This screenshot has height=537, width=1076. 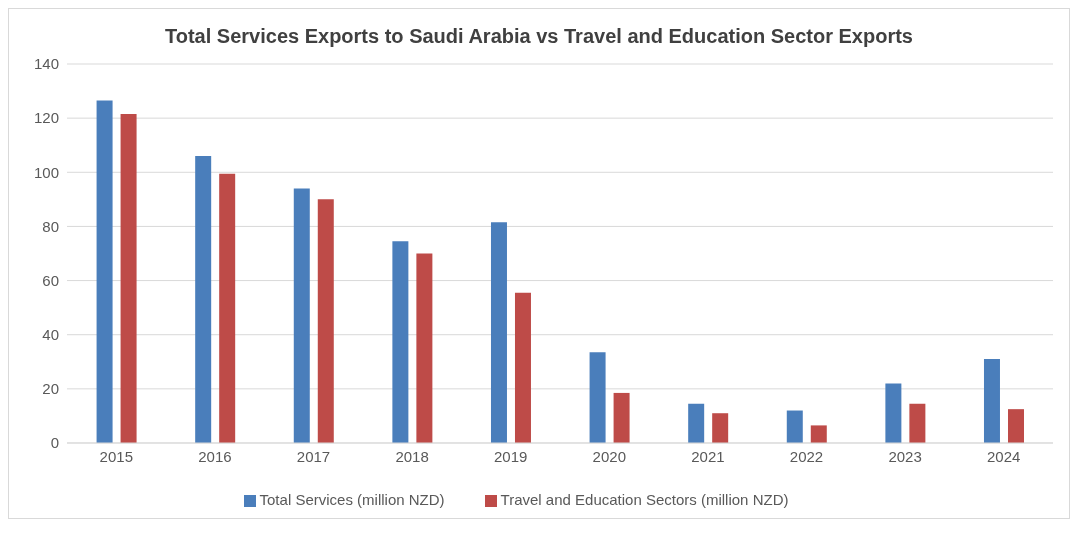 I want to click on y-tick-label: 60, so click(x=50, y=280).